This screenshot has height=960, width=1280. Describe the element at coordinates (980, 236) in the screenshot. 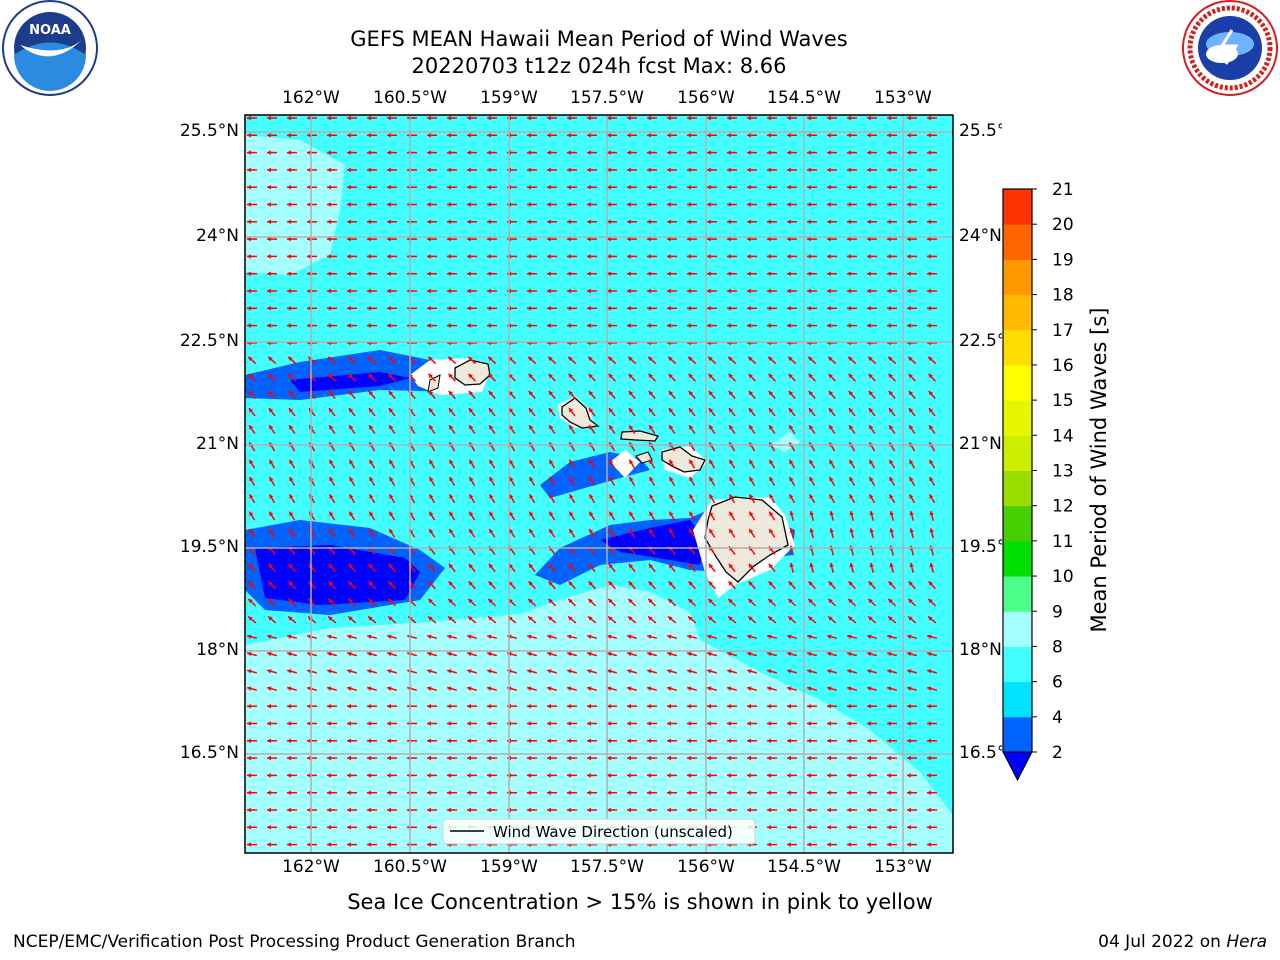

I see `lat-tick-right: 24°N` at that location.